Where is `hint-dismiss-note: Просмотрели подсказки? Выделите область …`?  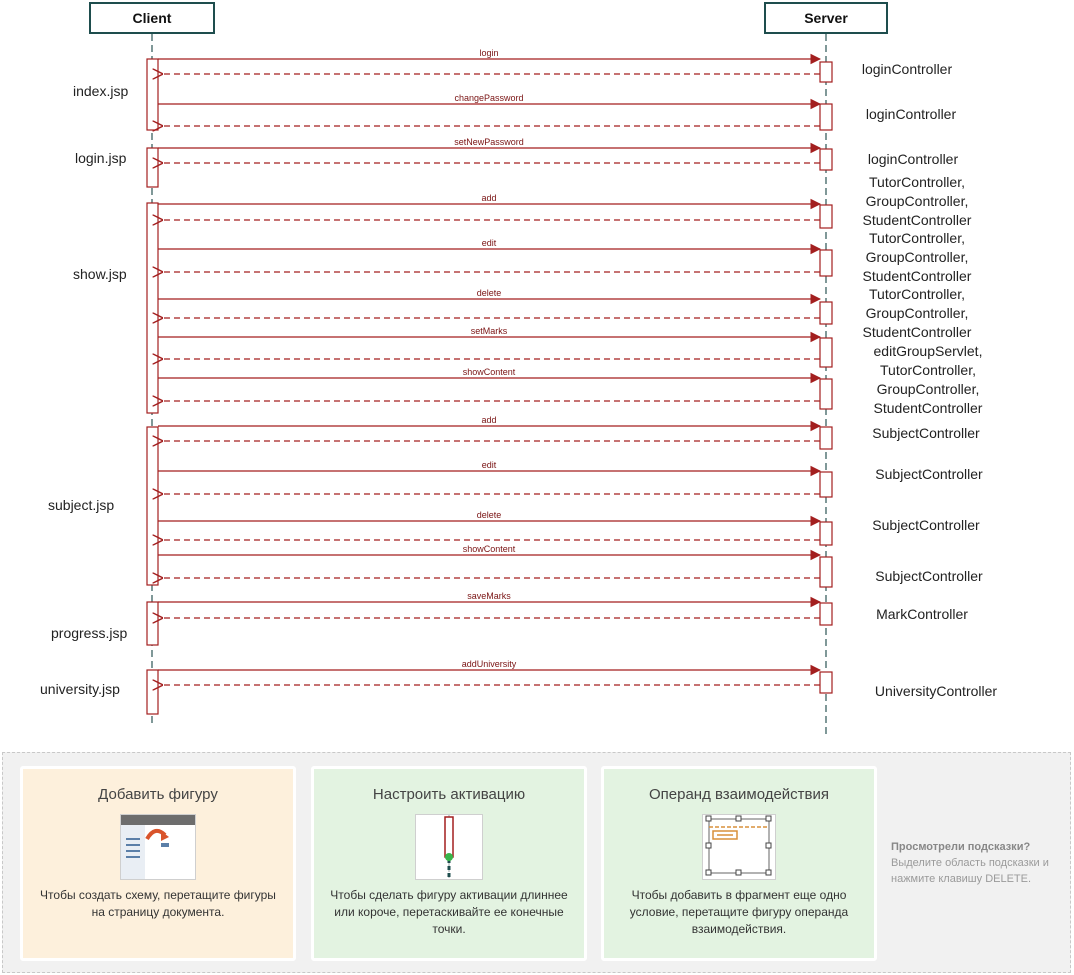 hint-dismiss-note: Просмотрели подсказки? Выделите область … is located at coordinates (978, 863).